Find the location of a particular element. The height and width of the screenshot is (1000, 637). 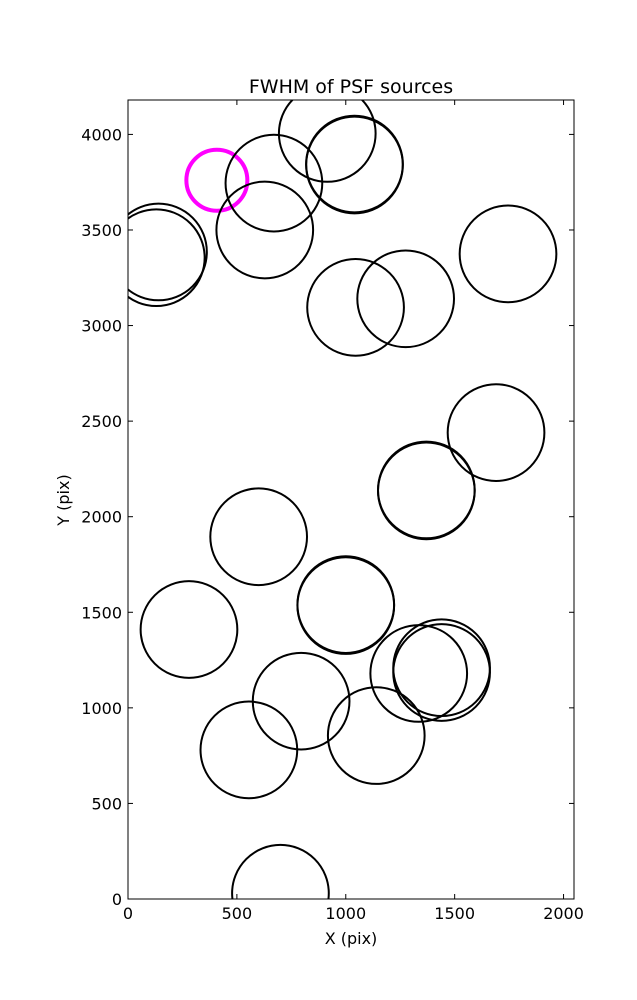

y-tick-label: 3000 is located at coordinates (101, 326).